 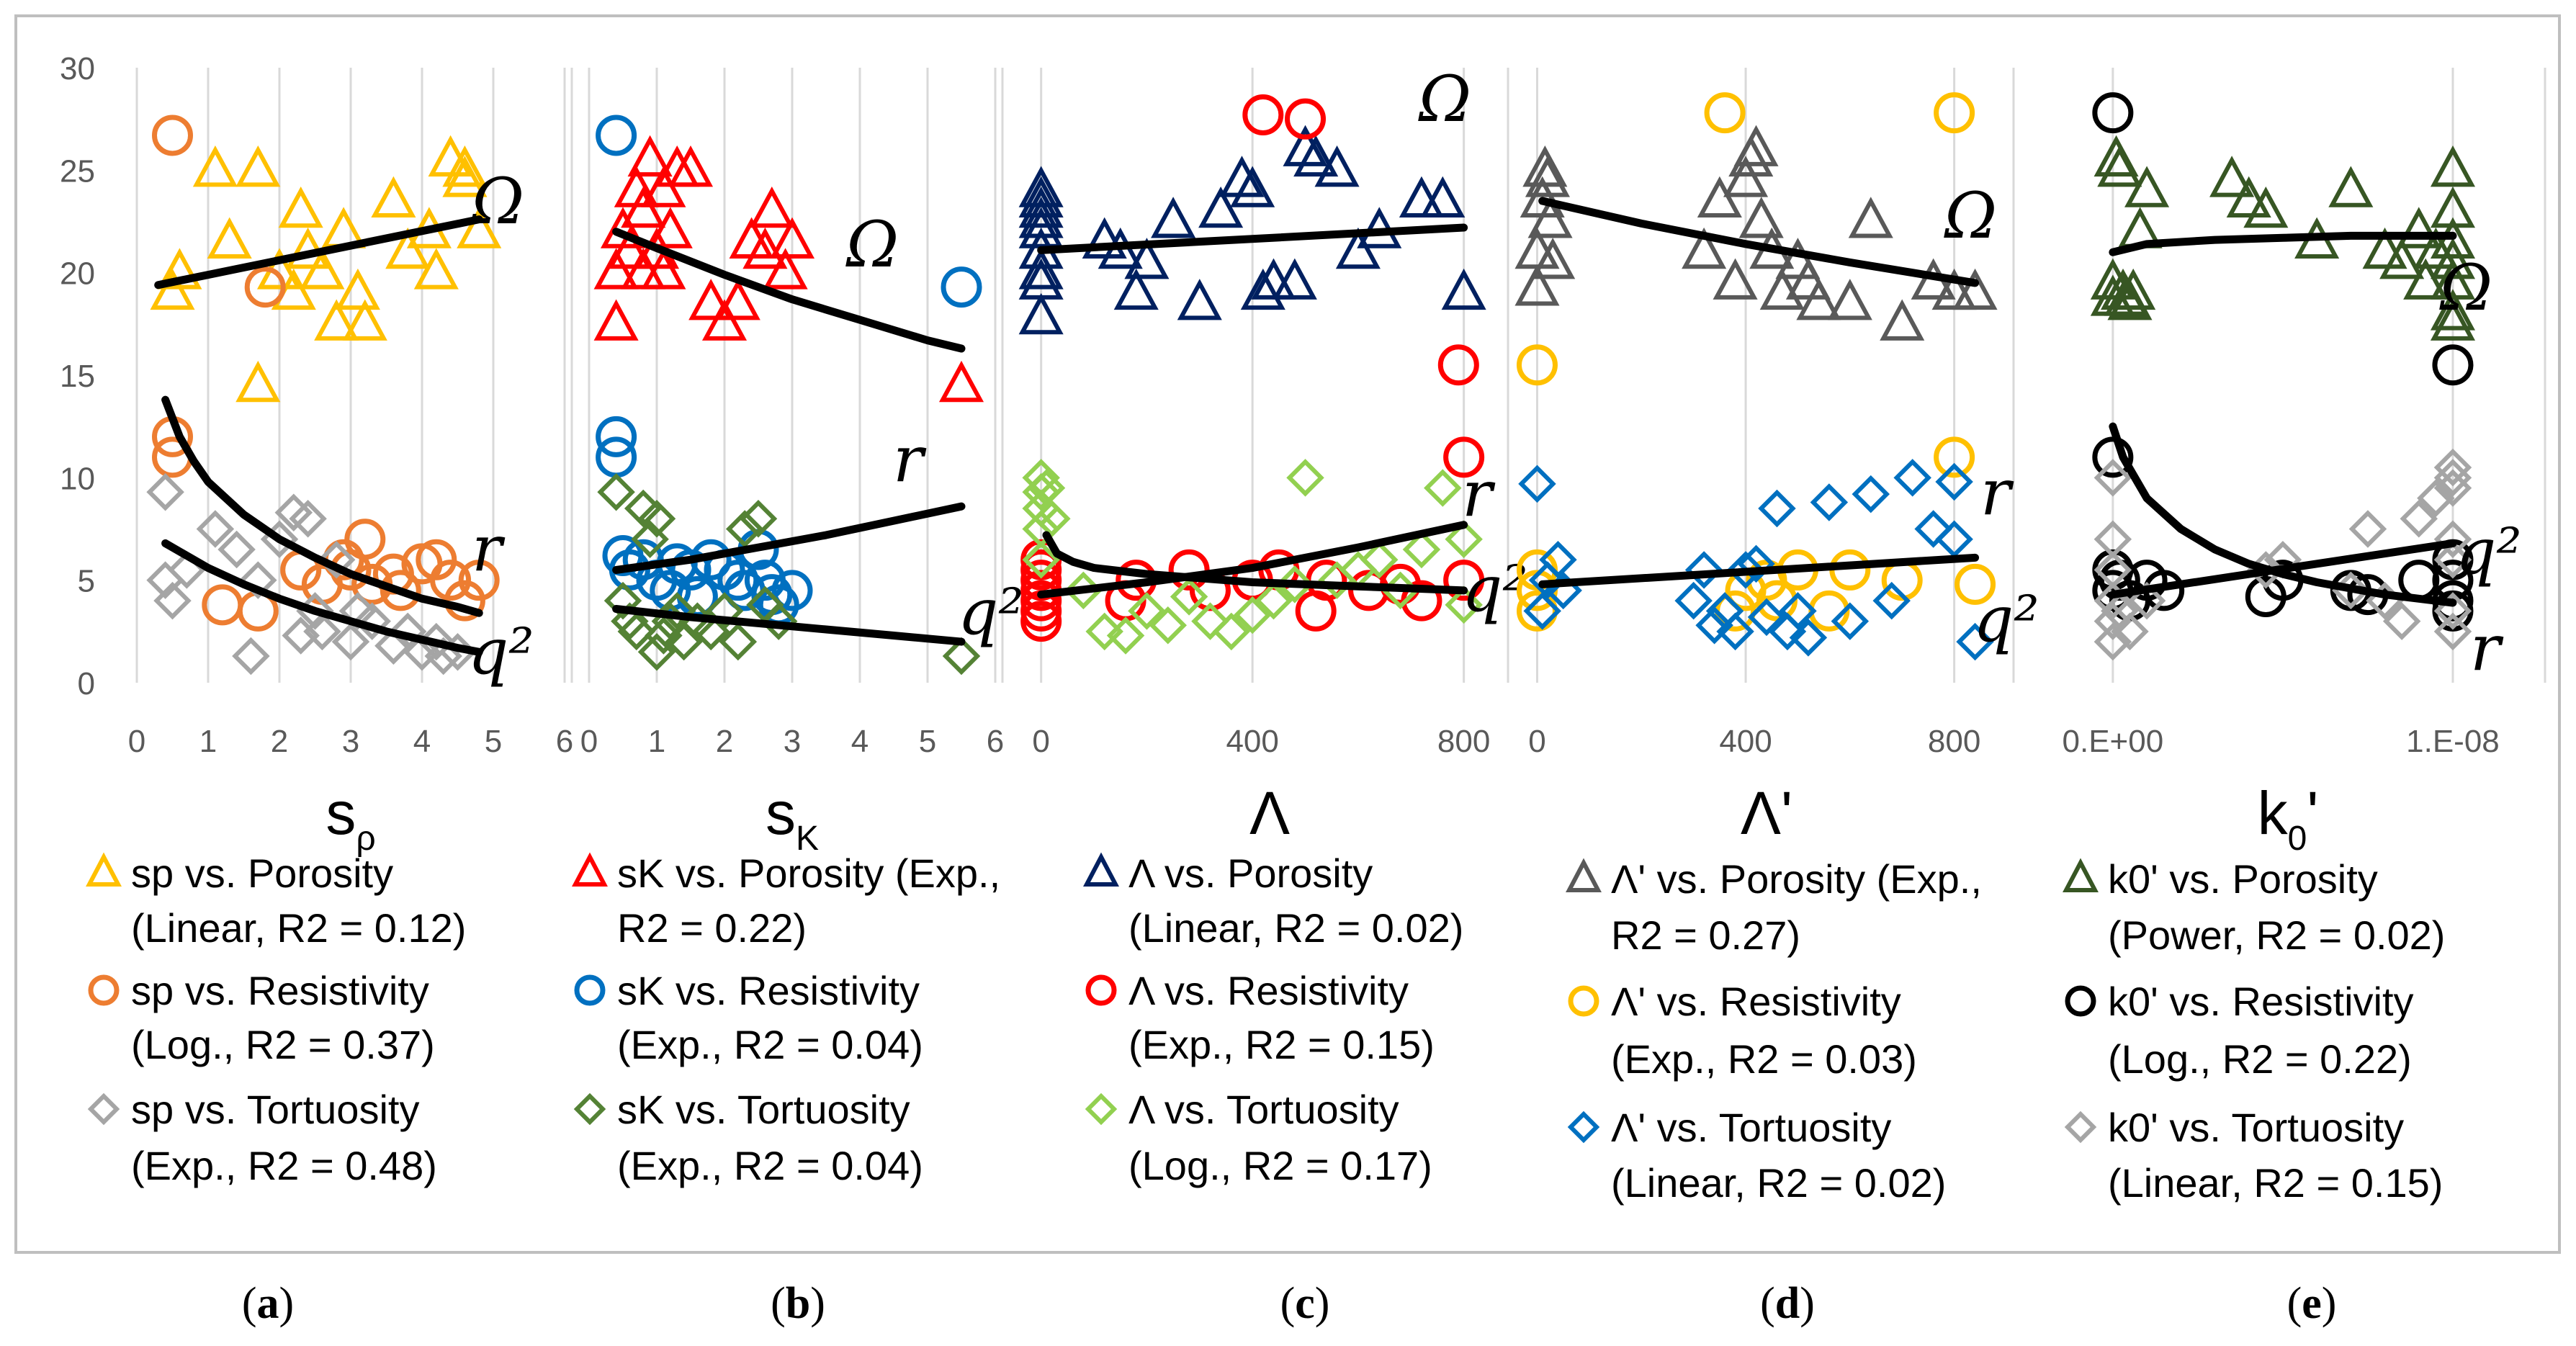 What do you see at coordinates (802, 463) in the screenshot?
I see `panel-b: 0 1 2 3 4 5 6 sK Ωr q²` at bounding box center [802, 463].